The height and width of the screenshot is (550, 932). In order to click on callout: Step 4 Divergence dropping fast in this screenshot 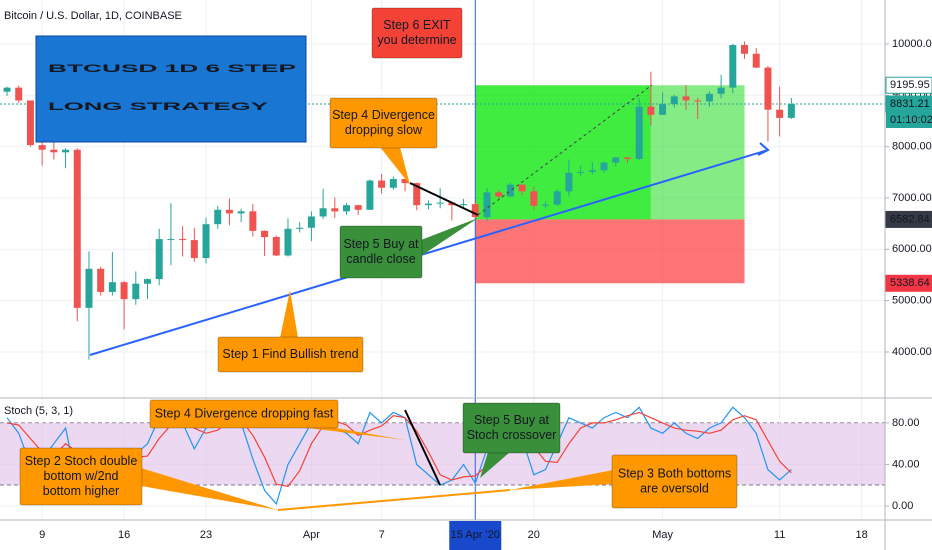, I will do `click(277, 419)`.